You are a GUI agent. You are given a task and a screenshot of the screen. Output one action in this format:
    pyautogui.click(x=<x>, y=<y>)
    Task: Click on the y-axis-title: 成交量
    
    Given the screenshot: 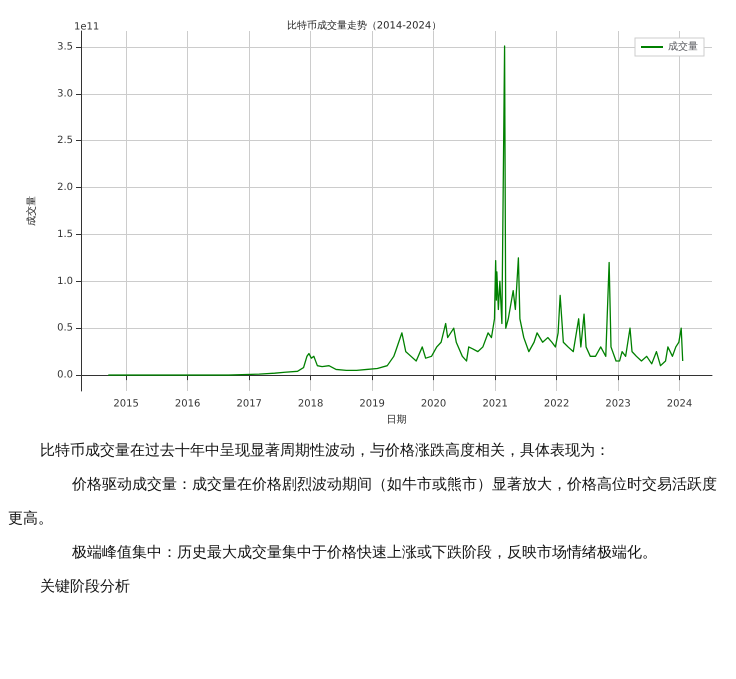 What is the action you would take?
    pyautogui.click(x=32, y=211)
    